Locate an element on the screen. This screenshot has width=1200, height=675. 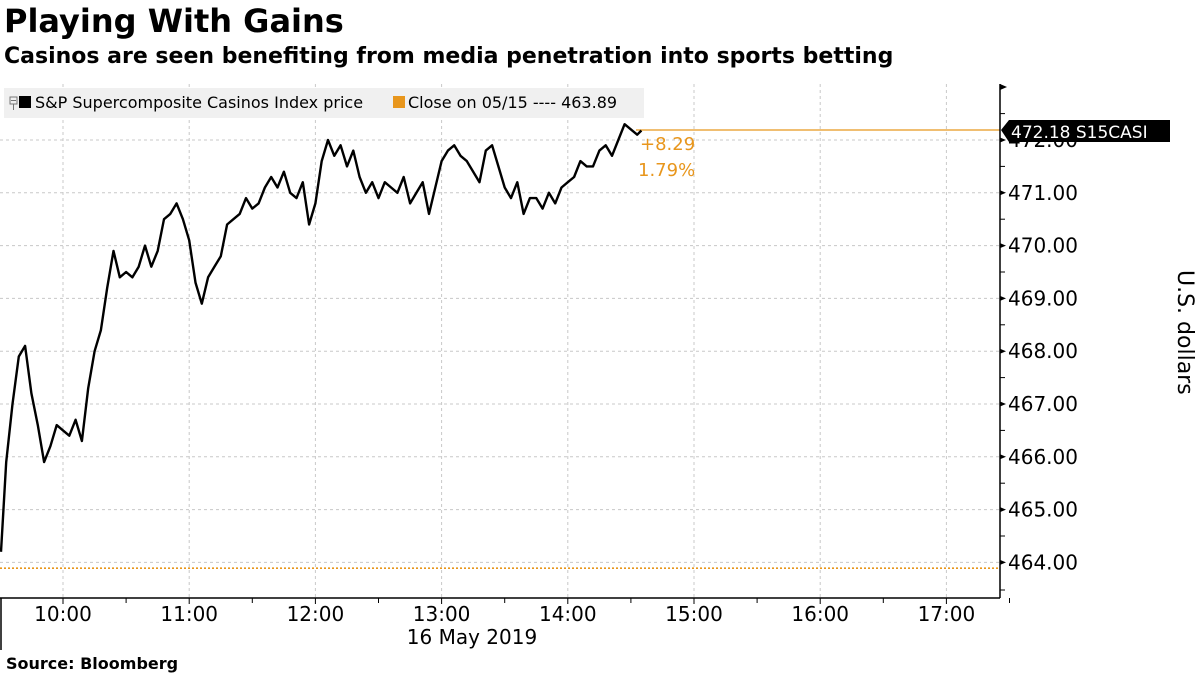
source-note: Source: Bloomberg is located at coordinates (92, 663).